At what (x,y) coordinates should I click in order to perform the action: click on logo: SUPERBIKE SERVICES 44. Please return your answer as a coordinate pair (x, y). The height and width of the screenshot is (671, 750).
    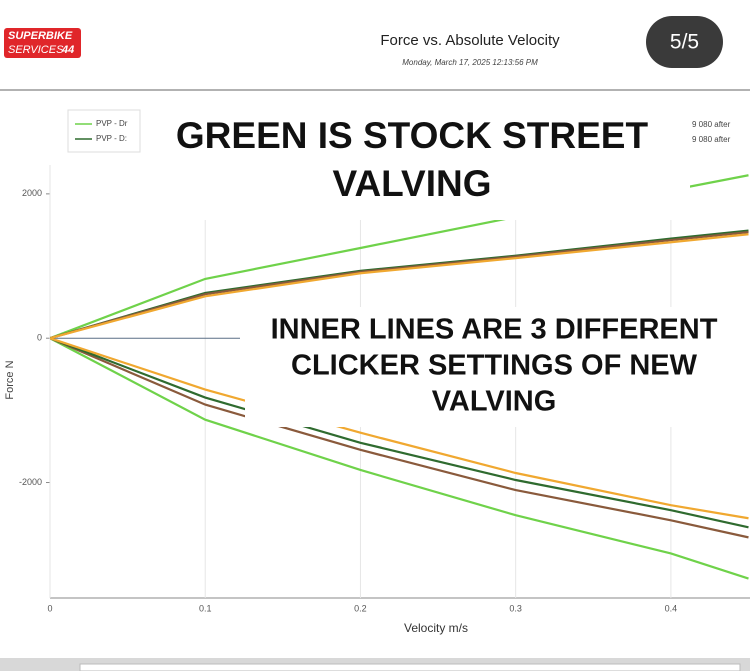
    Looking at the image, I should click on (42, 43).